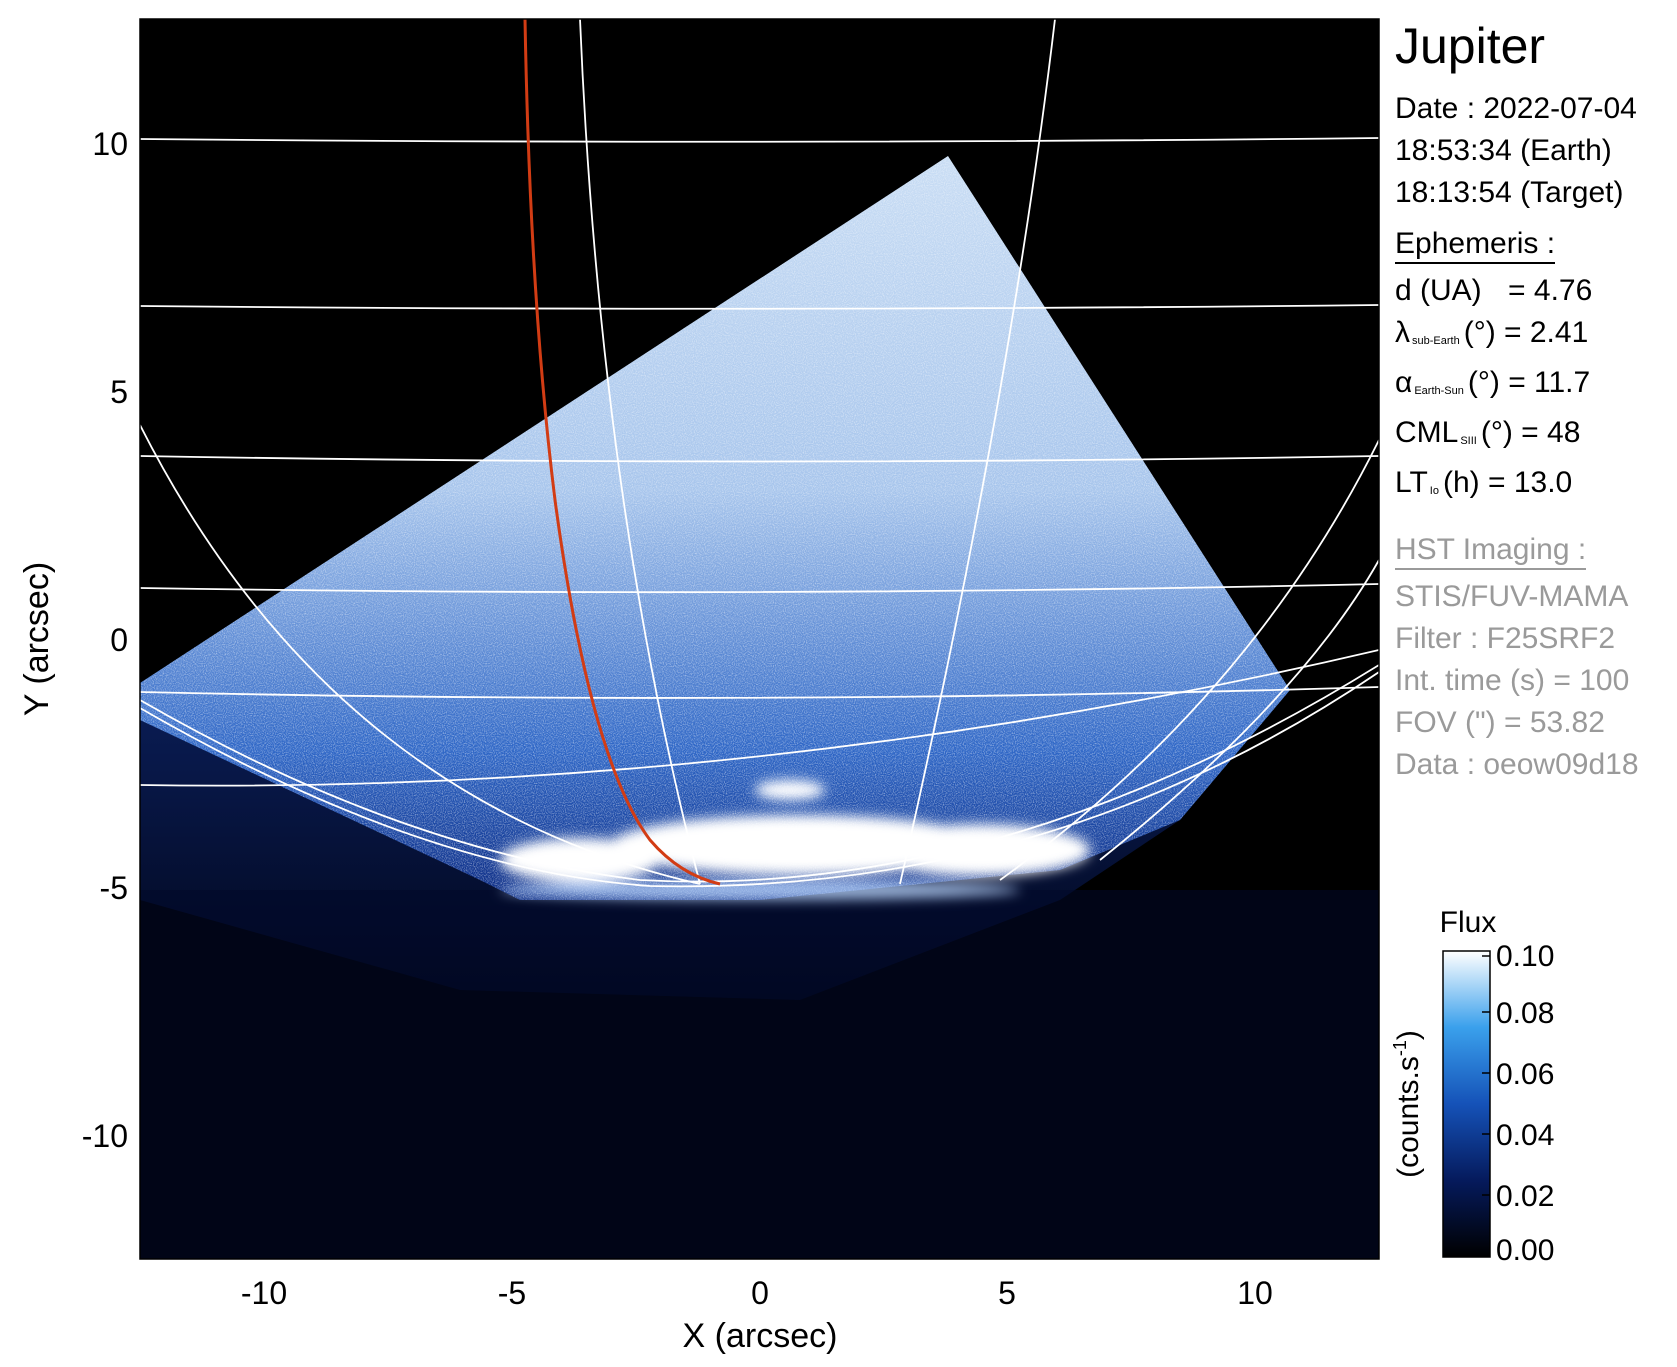 Image resolution: width=1677 pixels, height=1367 pixels. What do you see at coordinates (1500, 722) in the screenshot?
I see `field-of-view: FOV (") = 53.82` at bounding box center [1500, 722].